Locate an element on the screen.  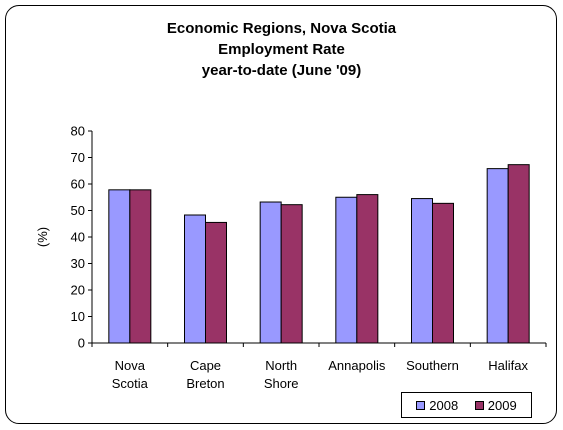
y-tick-label: 60 is located at coordinates (78, 184).